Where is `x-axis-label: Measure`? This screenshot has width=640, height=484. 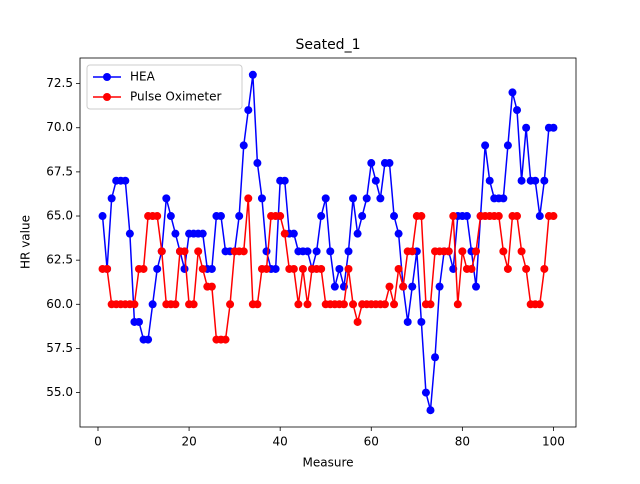 x-axis-label: Measure is located at coordinates (328, 463).